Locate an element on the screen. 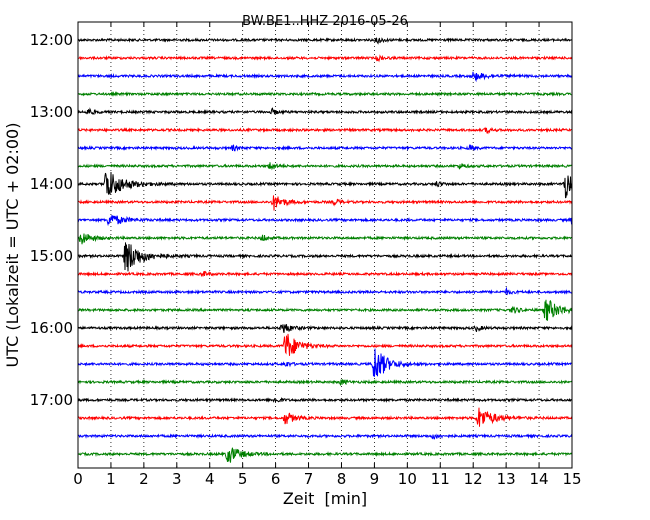 This screenshot has height=520, width=650. x-tick-label: 10 is located at coordinates (407, 479).